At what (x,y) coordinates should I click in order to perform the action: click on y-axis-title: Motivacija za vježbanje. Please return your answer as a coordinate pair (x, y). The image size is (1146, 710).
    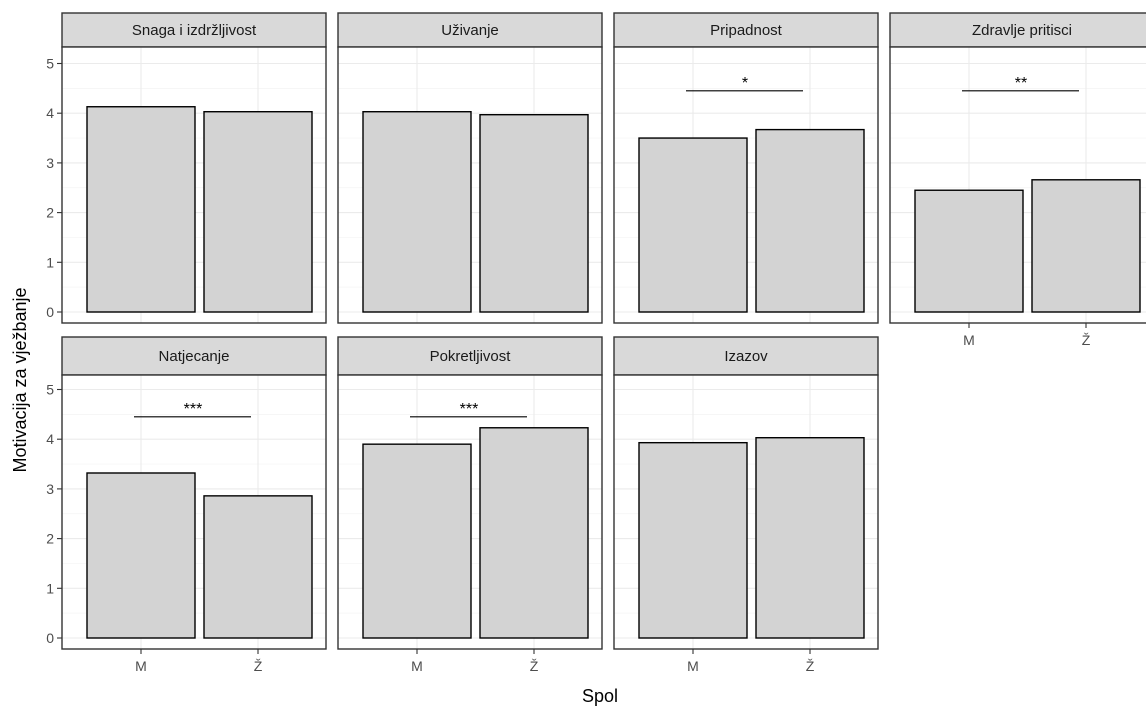
    Looking at the image, I should click on (20, 379).